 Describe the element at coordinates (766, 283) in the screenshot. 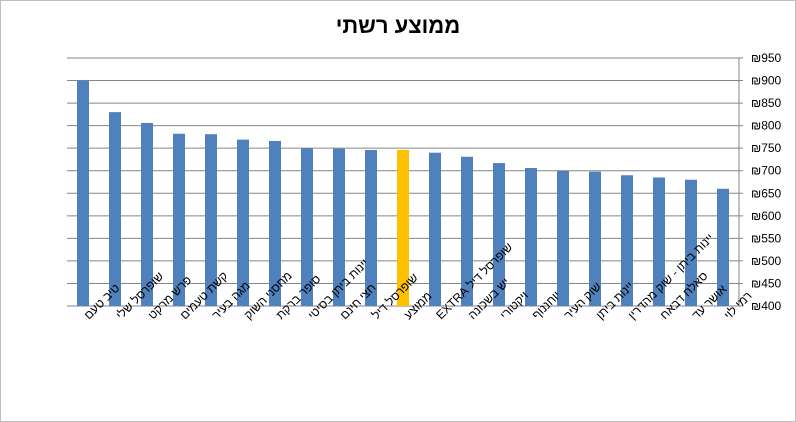

I see `y-tick-label: ₪450` at that location.